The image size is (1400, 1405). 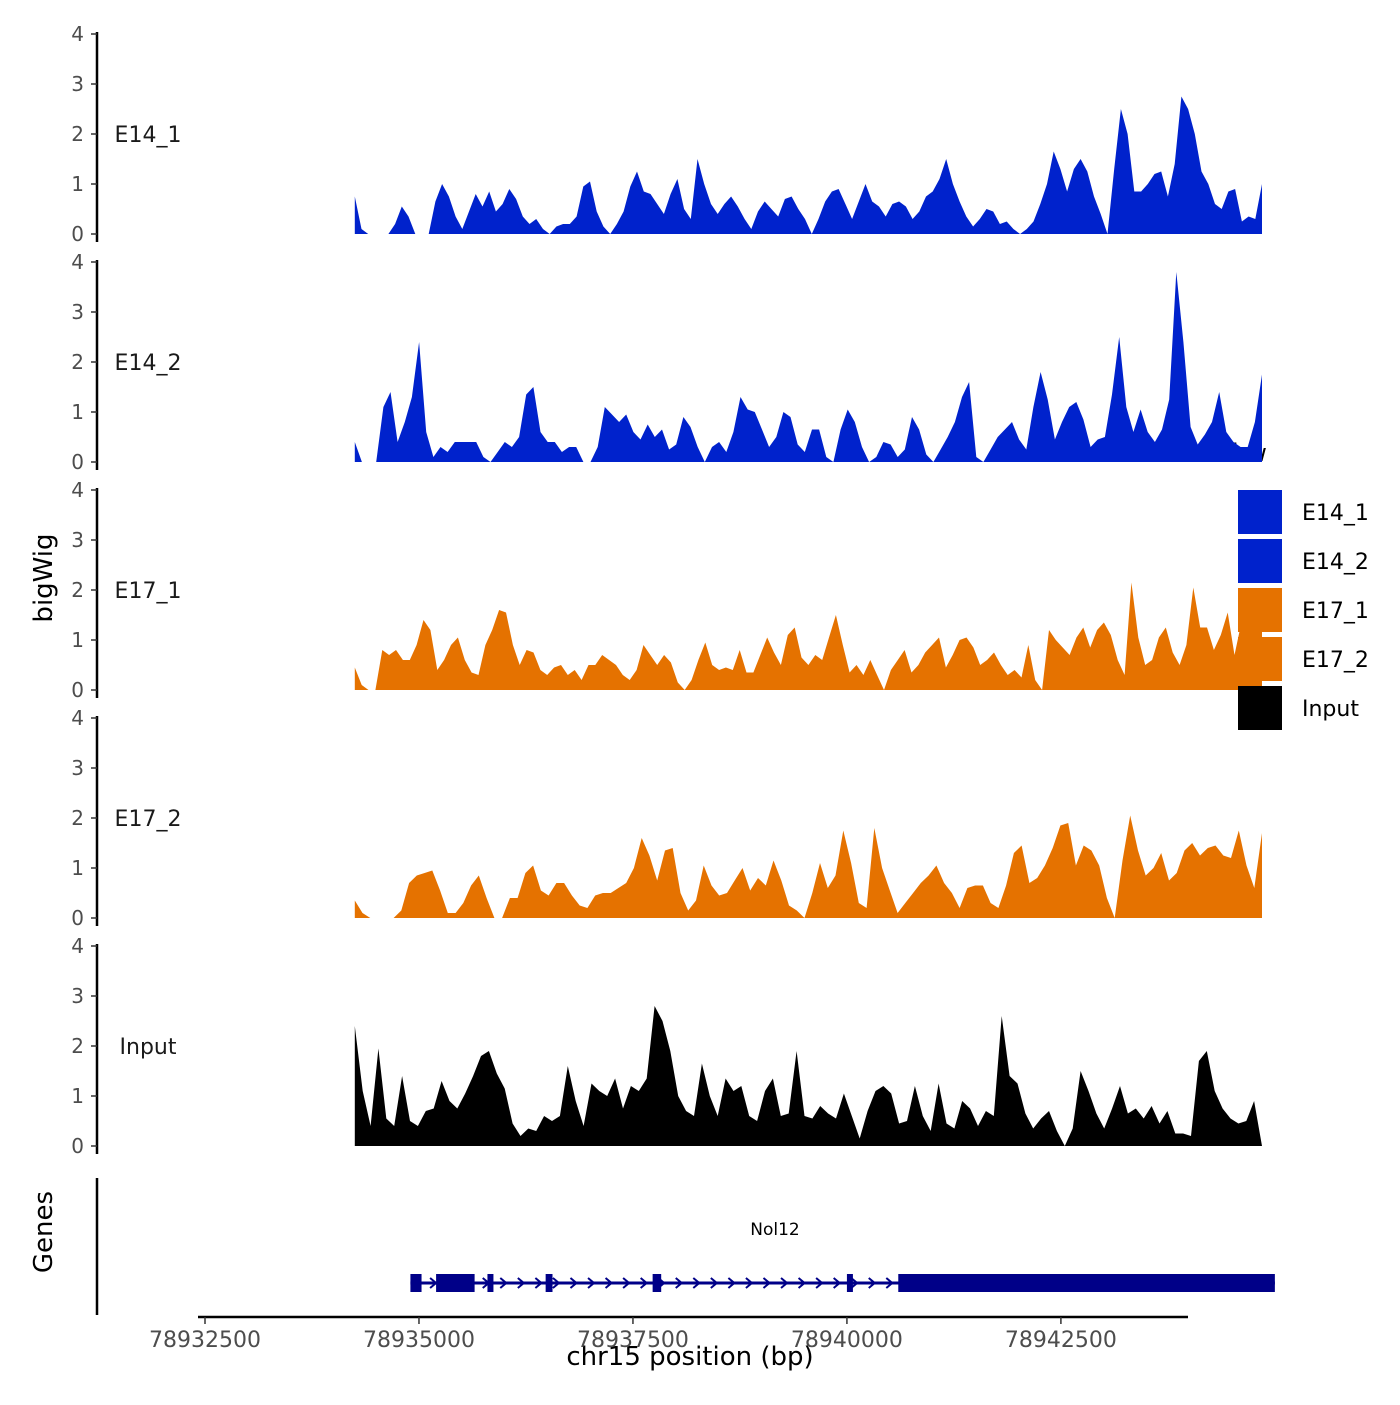 What do you see at coordinates (689, 1357) in the screenshot?
I see `x-axis-title: chr15 position (bp)` at bounding box center [689, 1357].